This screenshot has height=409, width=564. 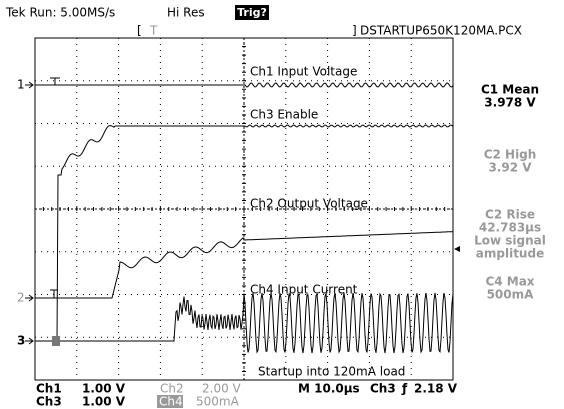 I want to click on ch3-ref, so click(x=56, y=341).